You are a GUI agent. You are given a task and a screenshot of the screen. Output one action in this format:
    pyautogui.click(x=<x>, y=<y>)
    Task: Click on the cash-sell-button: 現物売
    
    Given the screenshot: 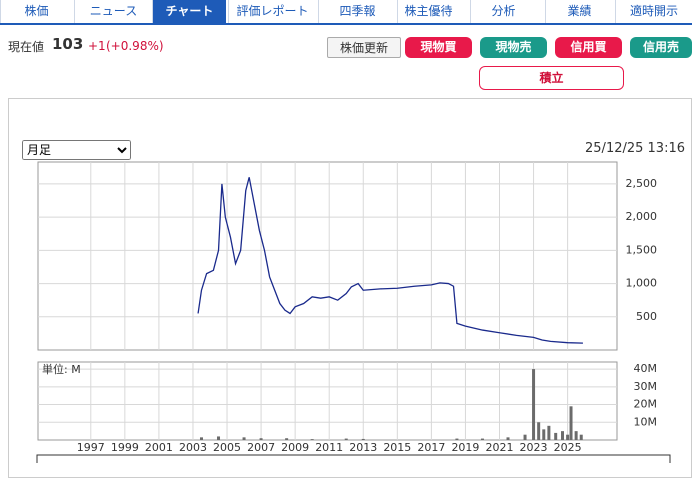 What is the action you would take?
    pyautogui.click(x=513, y=47)
    